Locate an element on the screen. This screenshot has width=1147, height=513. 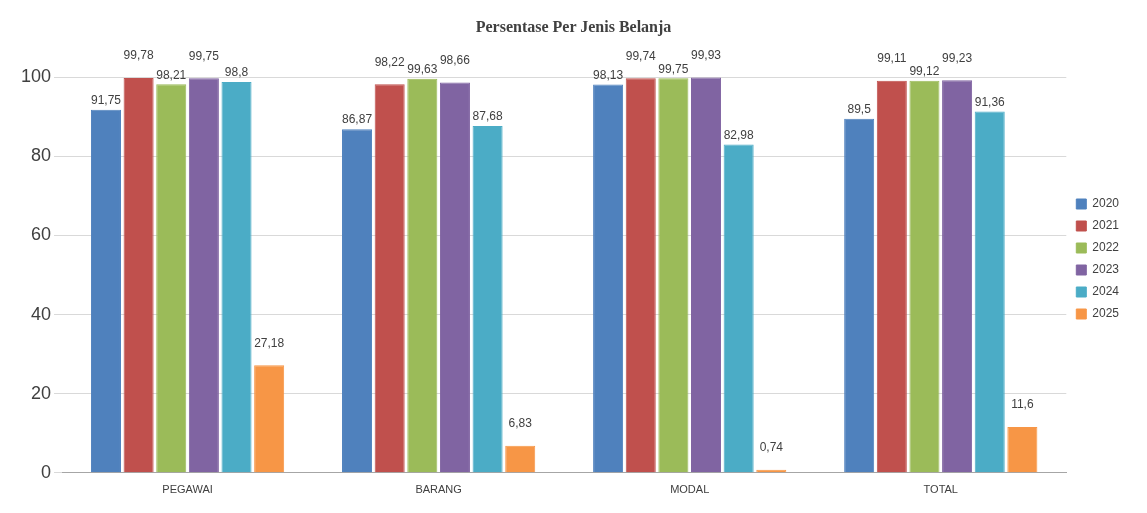
data-label: 87,68 is located at coordinates (487, 116).